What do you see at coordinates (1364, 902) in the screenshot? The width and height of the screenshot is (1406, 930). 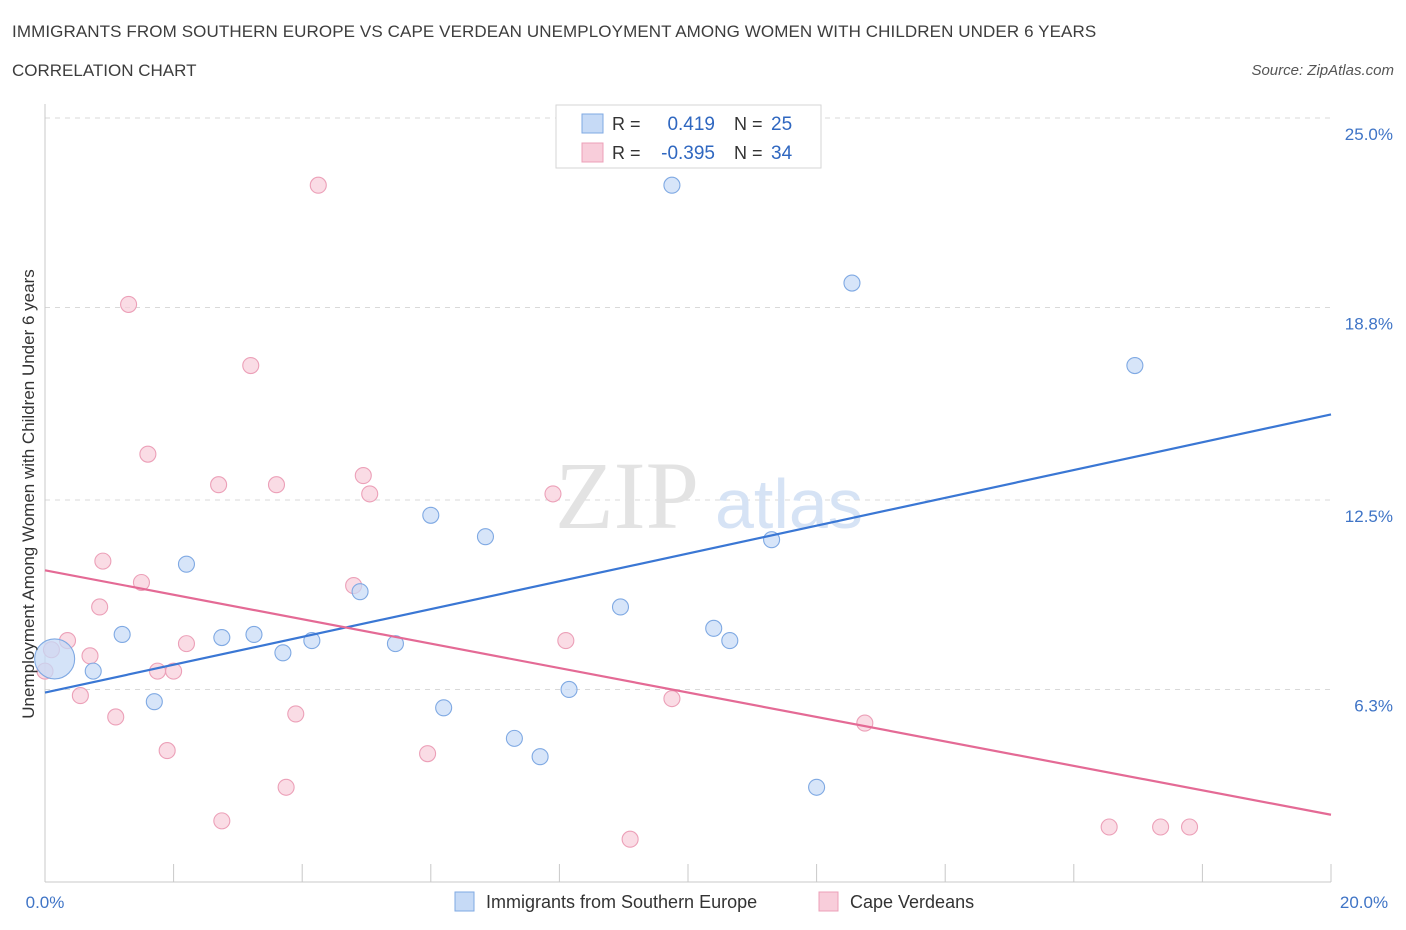 I see `x-tick-label-max: 20.0%` at bounding box center [1364, 902].